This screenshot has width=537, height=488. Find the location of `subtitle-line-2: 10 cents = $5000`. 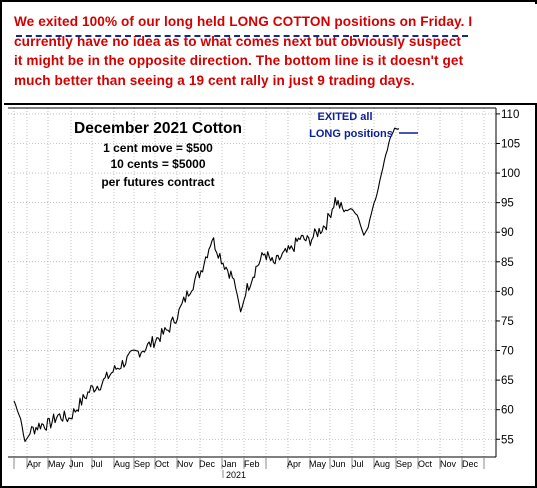

subtitle-line-2: 10 cents = $5000 is located at coordinates (157, 164).